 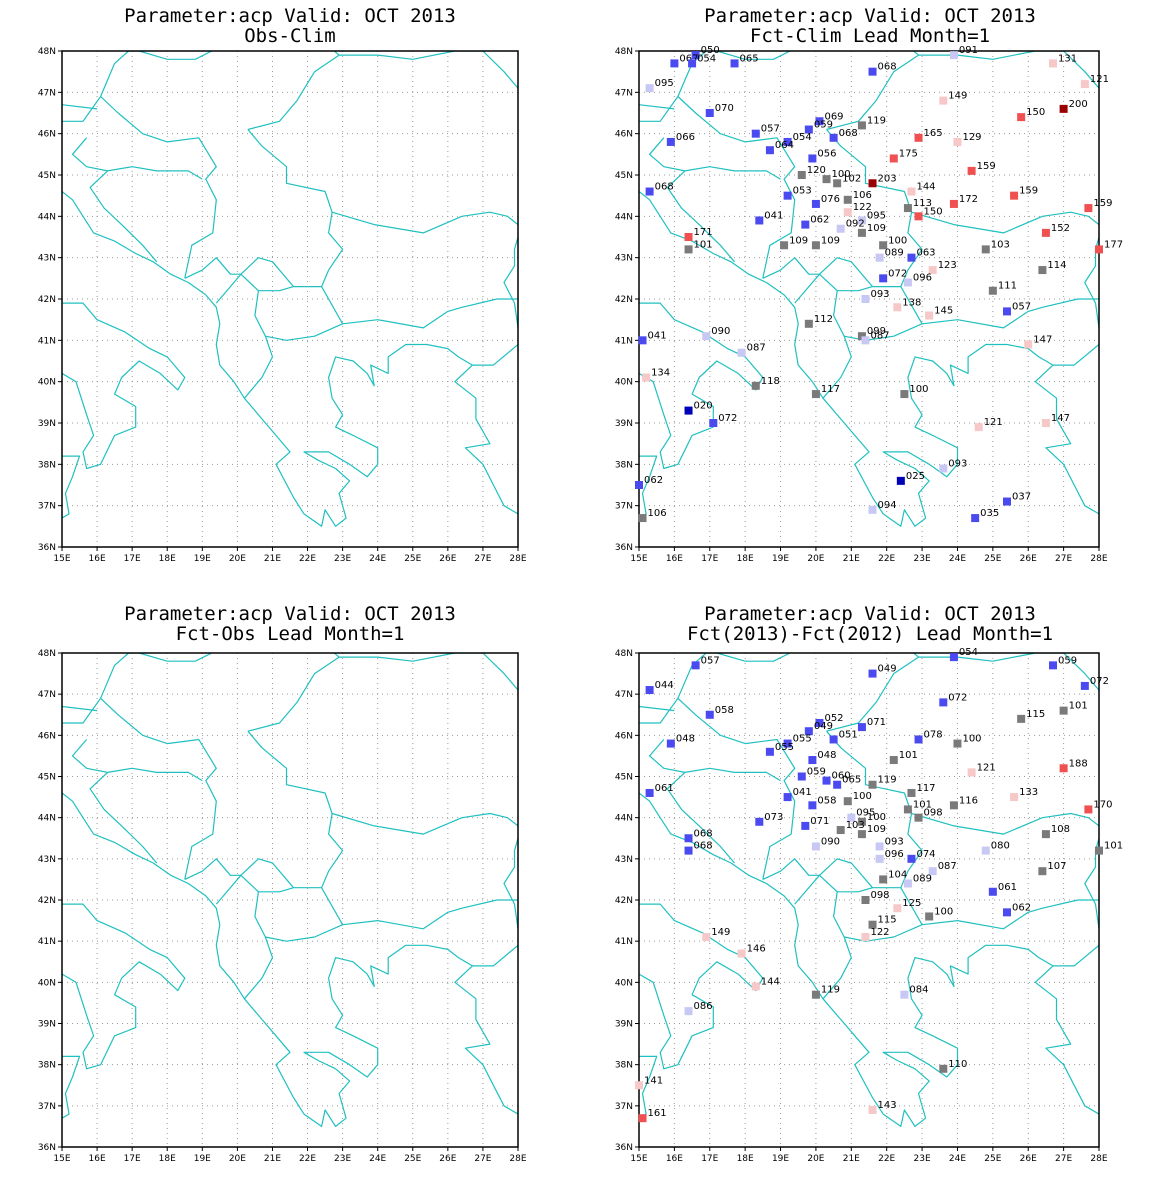 I want to click on station-value-label: 072, so click(x=897, y=273).